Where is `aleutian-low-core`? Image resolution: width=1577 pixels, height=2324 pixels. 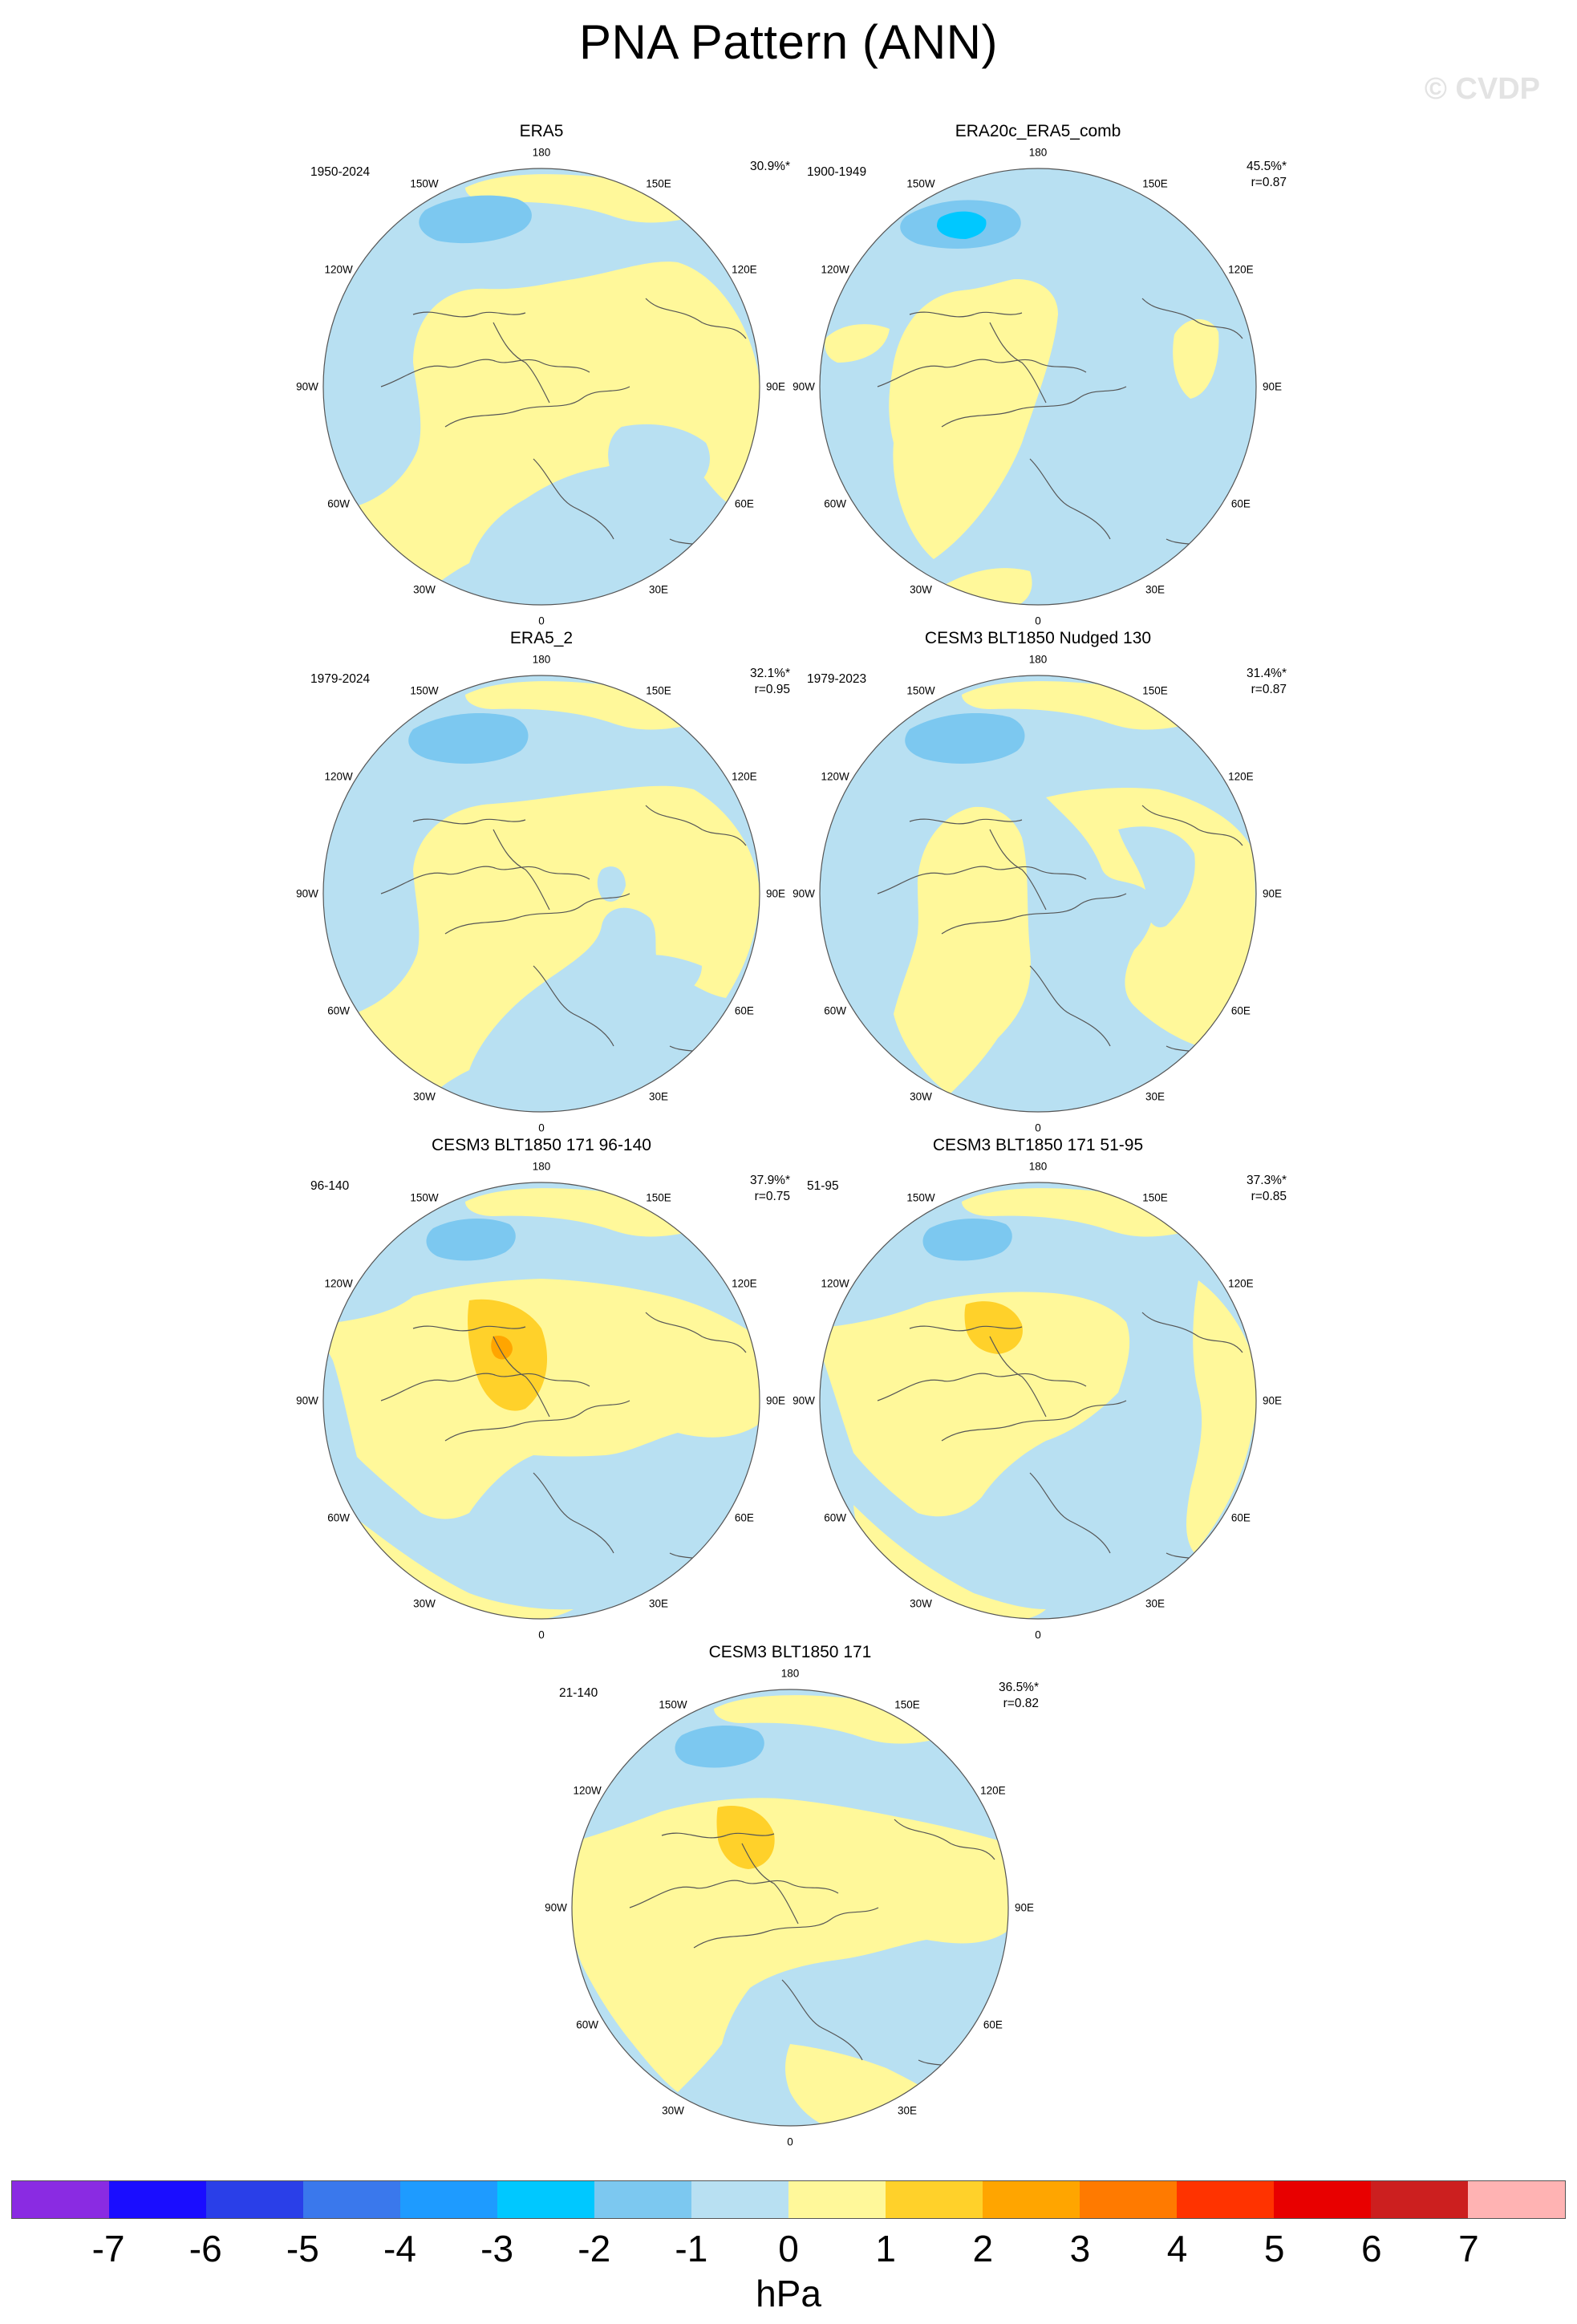
aleutian-low-core is located at coordinates (962, 225).